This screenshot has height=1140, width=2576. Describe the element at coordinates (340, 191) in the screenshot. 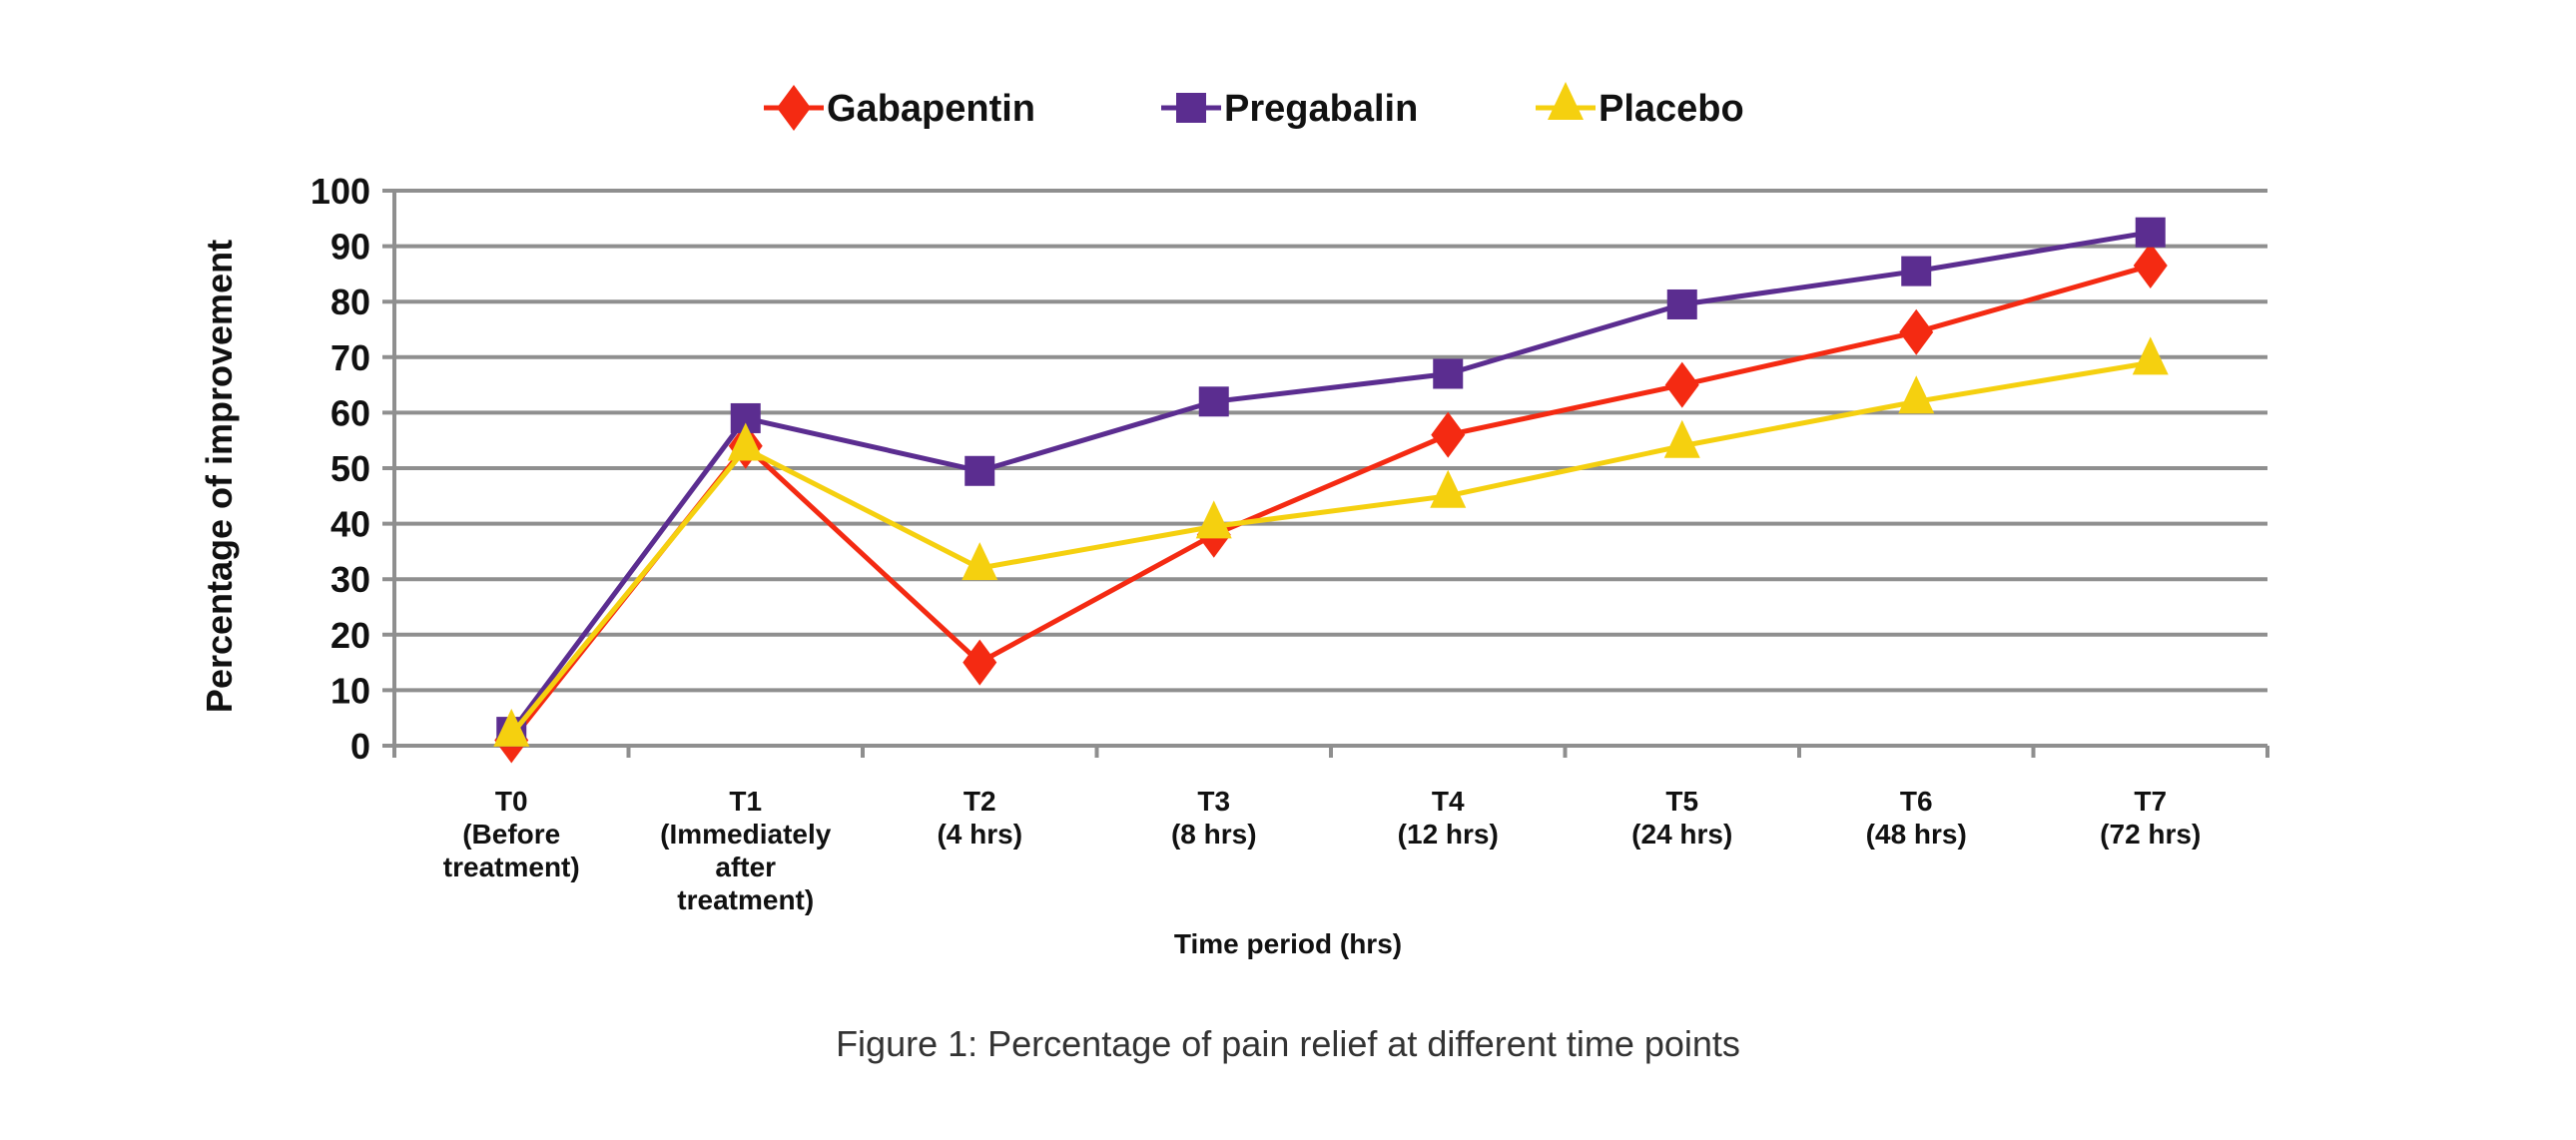

I see `y-tick-label: 100` at that location.